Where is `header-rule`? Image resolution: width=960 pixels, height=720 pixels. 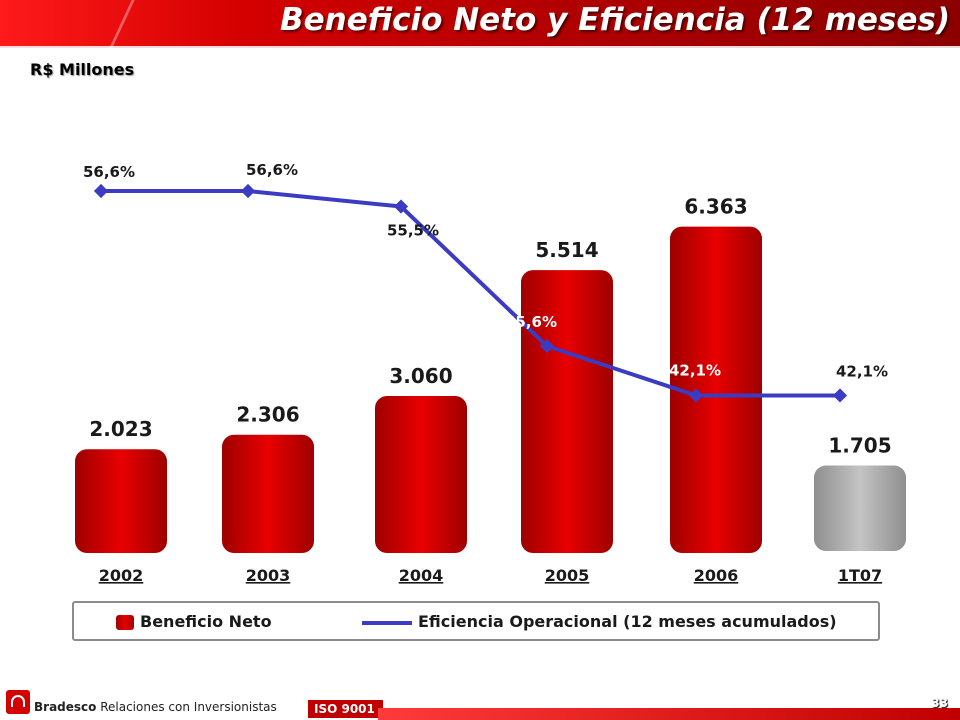 header-rule is located at coordinates (480, 47).